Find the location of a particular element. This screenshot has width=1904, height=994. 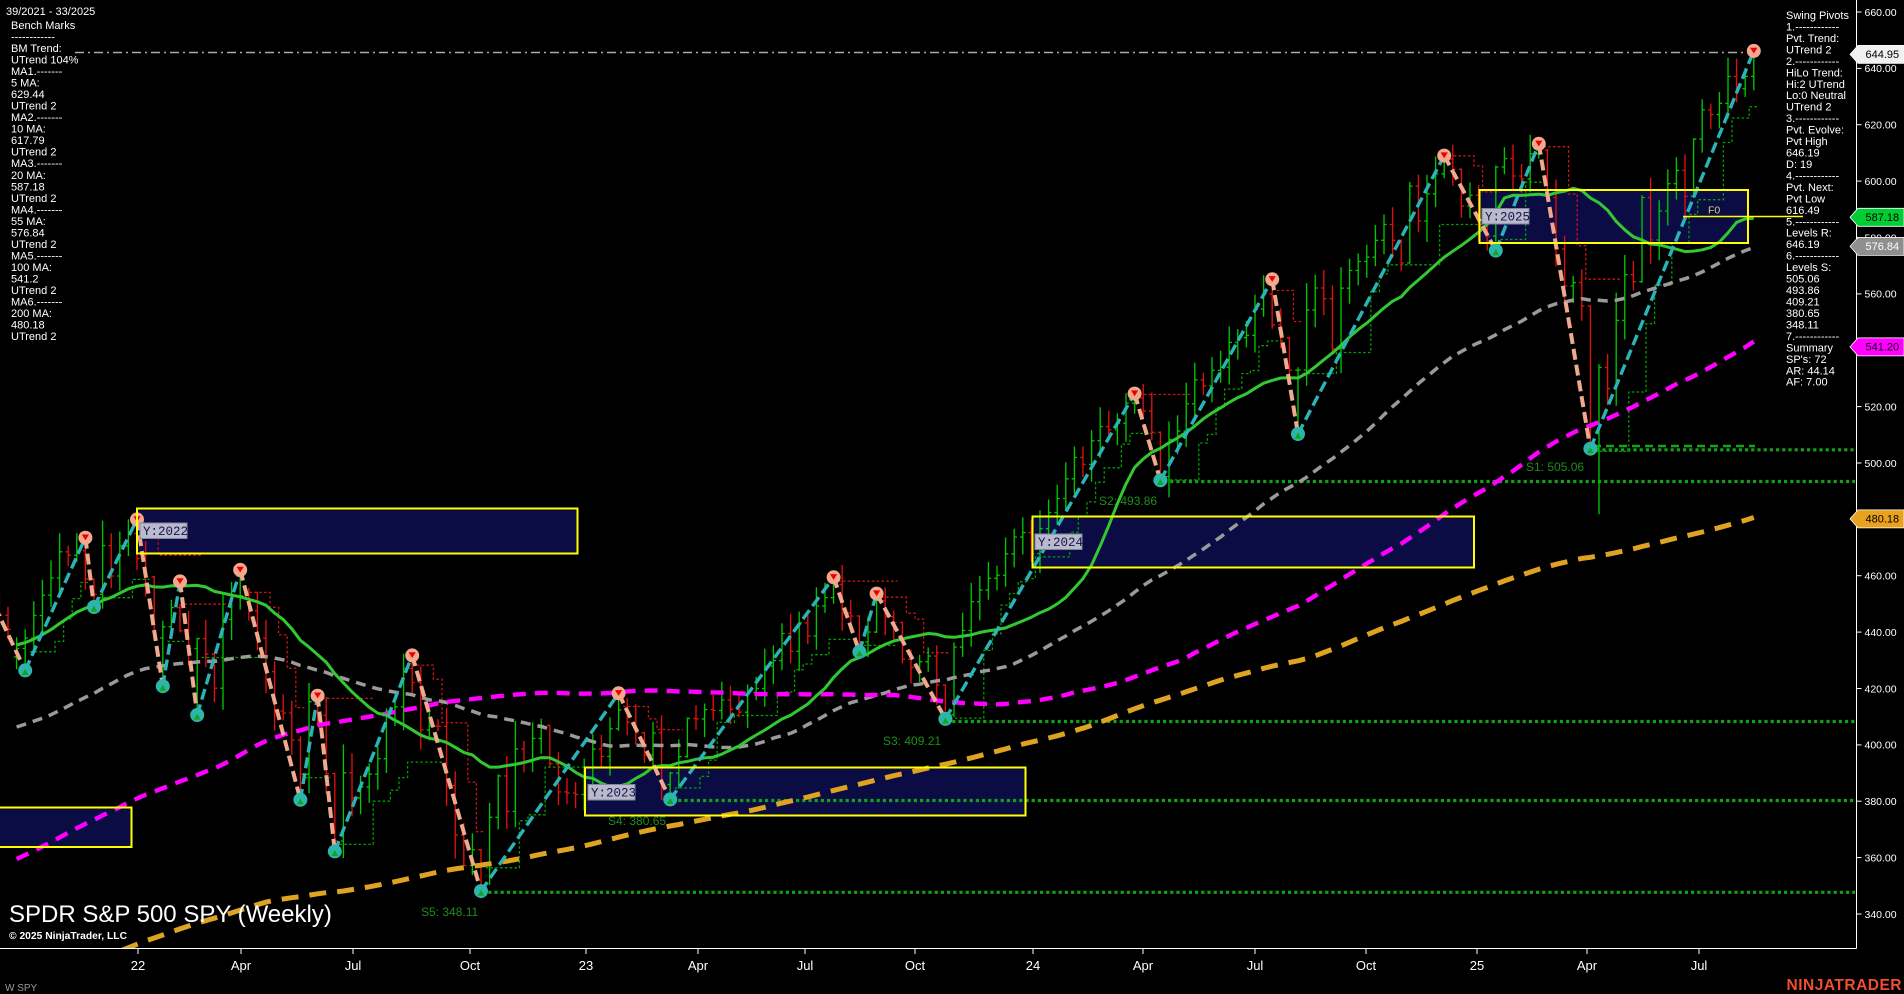

svg-text: Pvt High is located at coordinates (1807, 142).